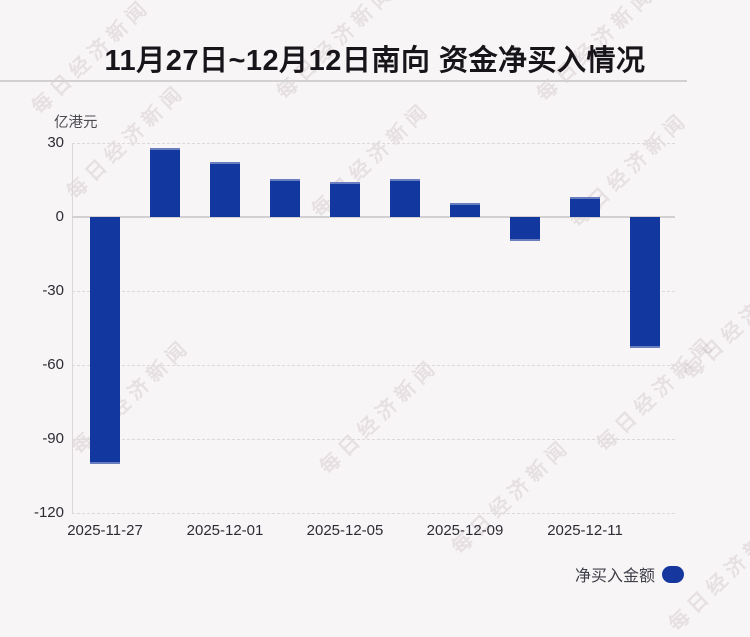 The height and width of the screenshot is (637, 750). I want to click on y-tick-label: 30, so click(55, 143).